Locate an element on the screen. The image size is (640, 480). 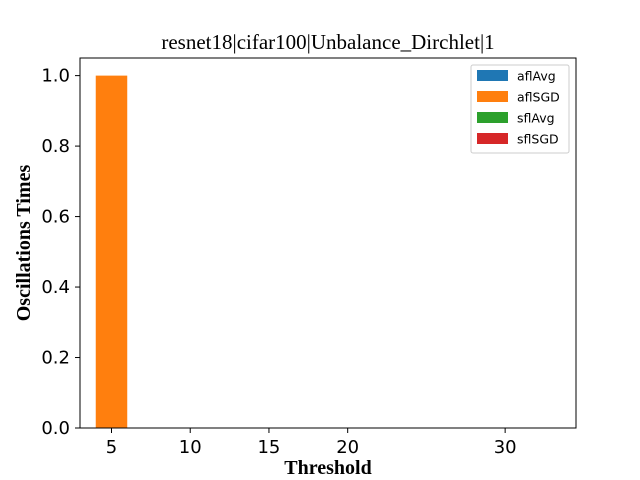
y-axis-ticks: 0.0 0.2 0.4 0.6 0.8 1.0 is located at coordinates (60, 252).